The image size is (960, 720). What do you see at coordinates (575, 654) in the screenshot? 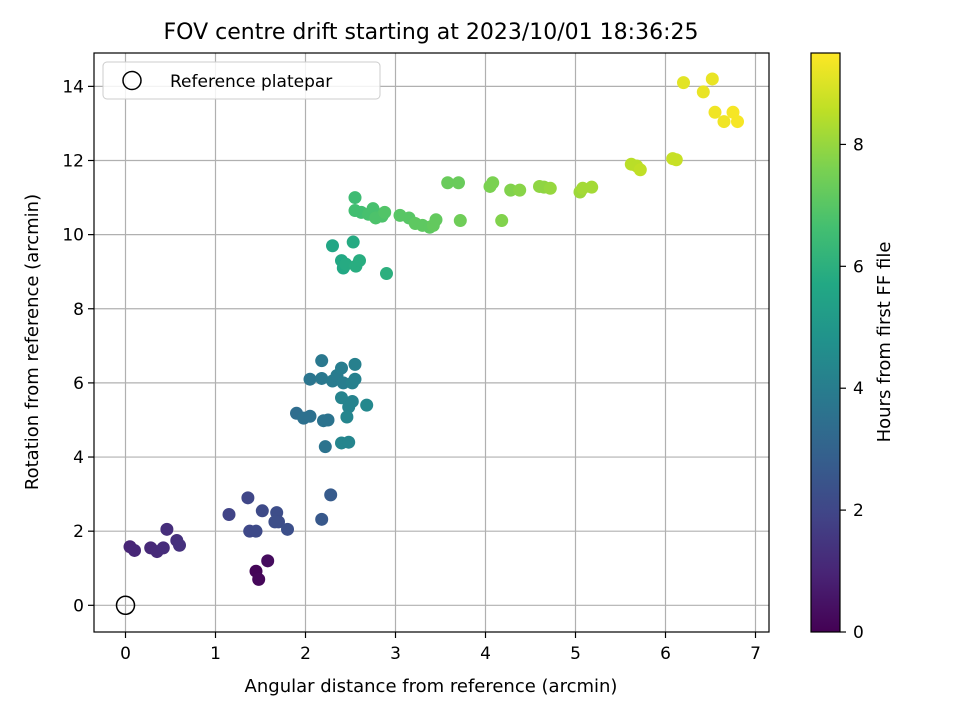
I see `x-tick-label: 5` at bounding box center [575, 654].